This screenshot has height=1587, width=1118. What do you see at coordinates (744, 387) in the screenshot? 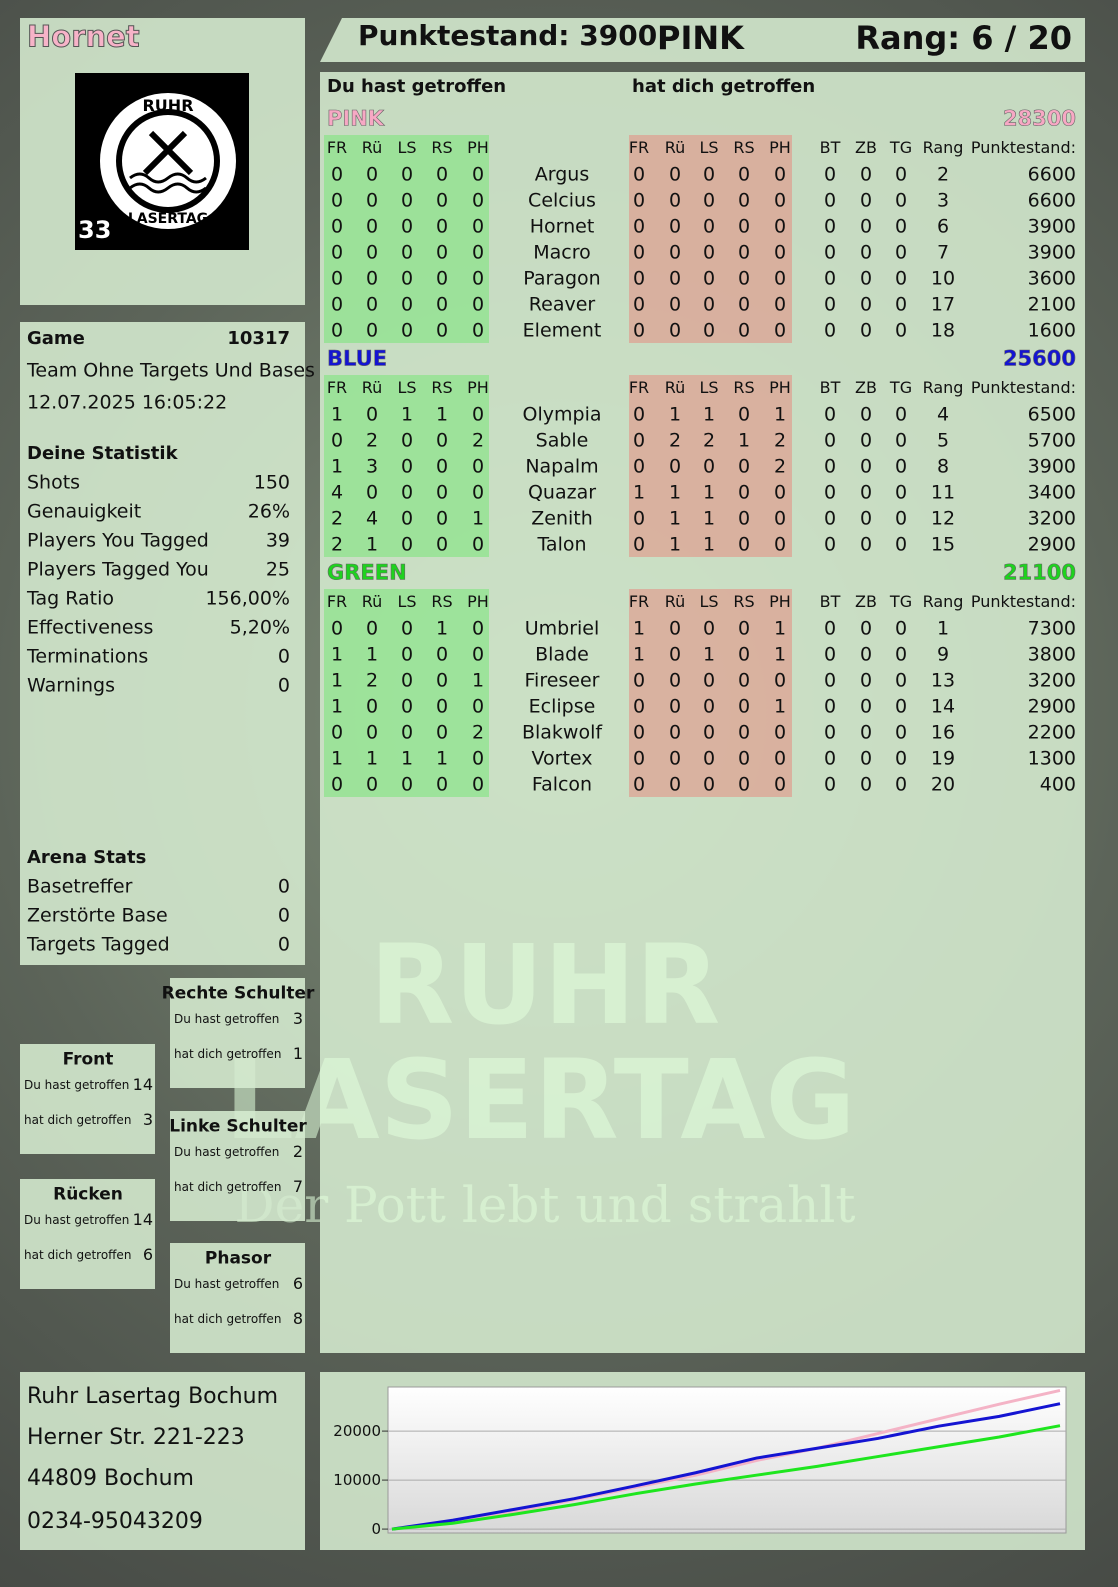
I see `column-header: RS` at bounding box center [744, 387].